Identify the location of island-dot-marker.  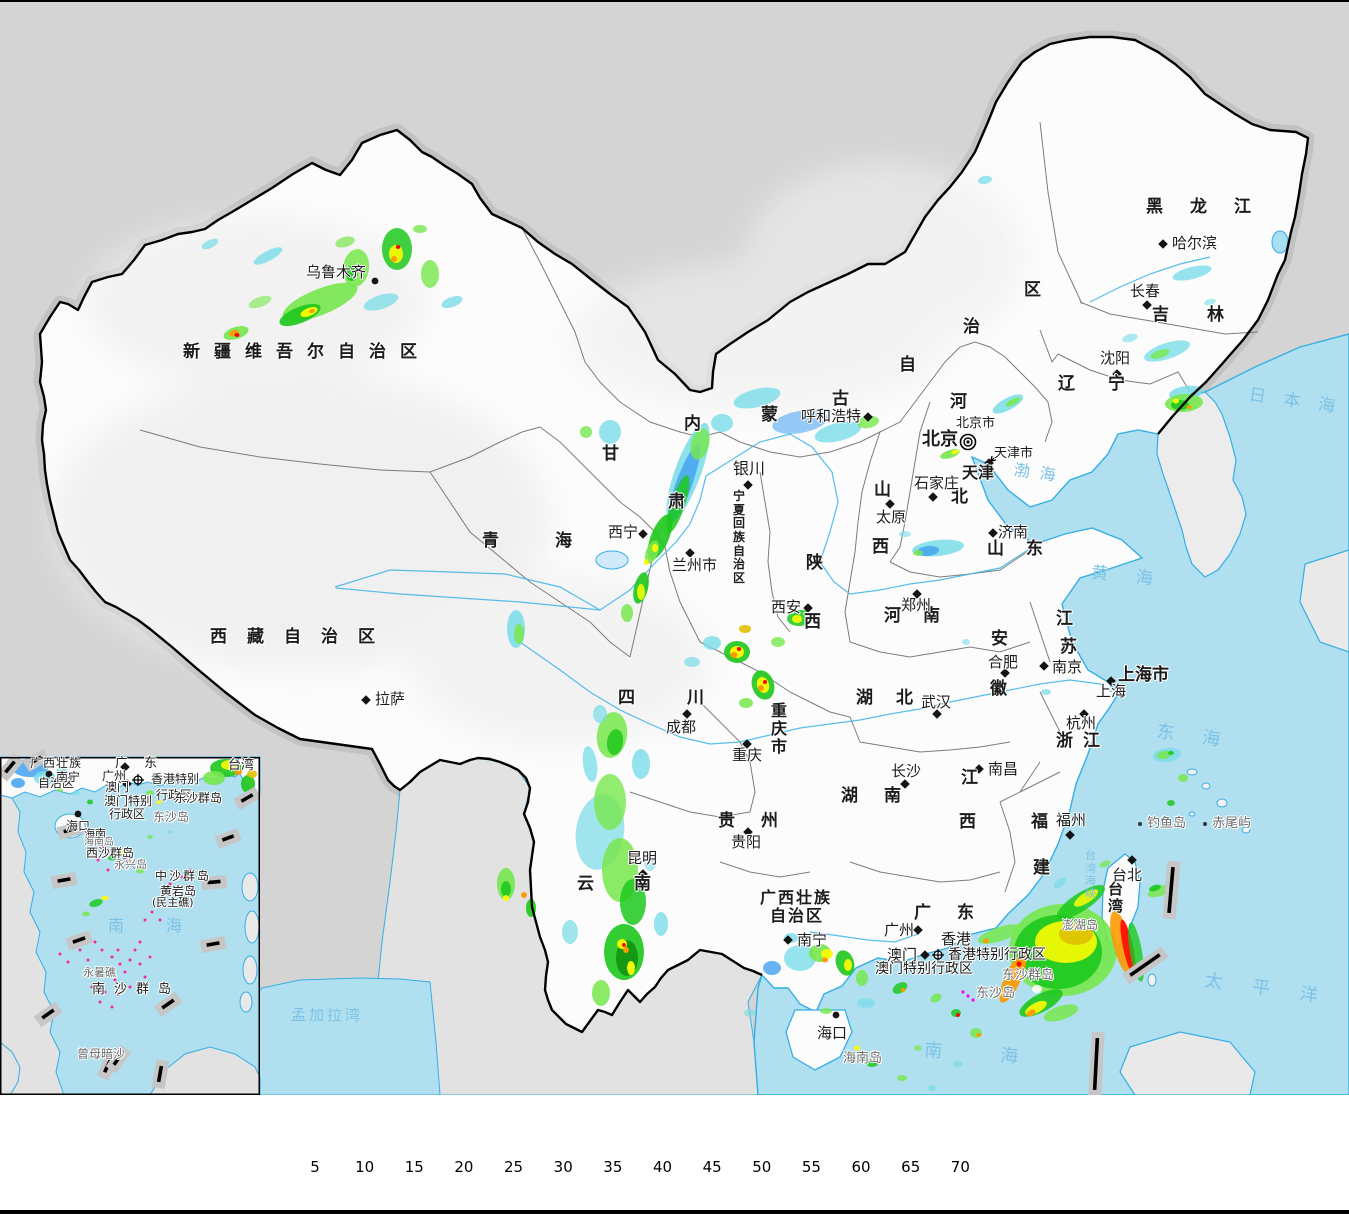
(1140, 824).